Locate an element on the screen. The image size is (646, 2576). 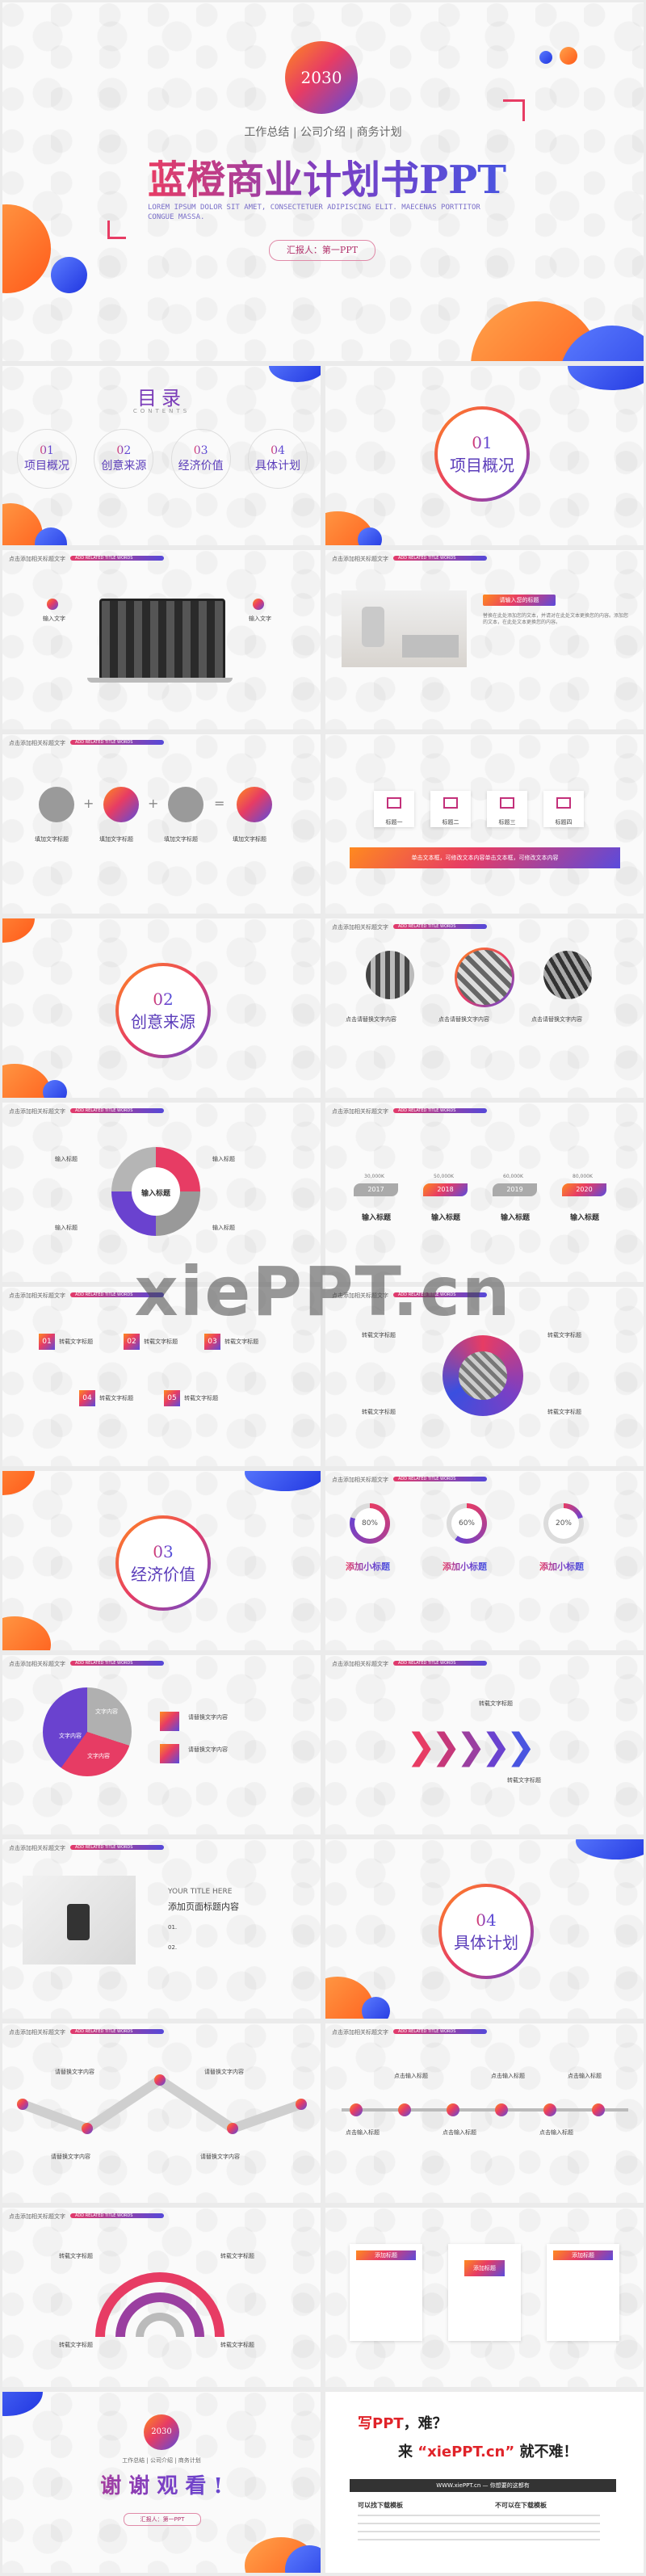
toc-label: 创意来源 is located at coordinates (124, 467).